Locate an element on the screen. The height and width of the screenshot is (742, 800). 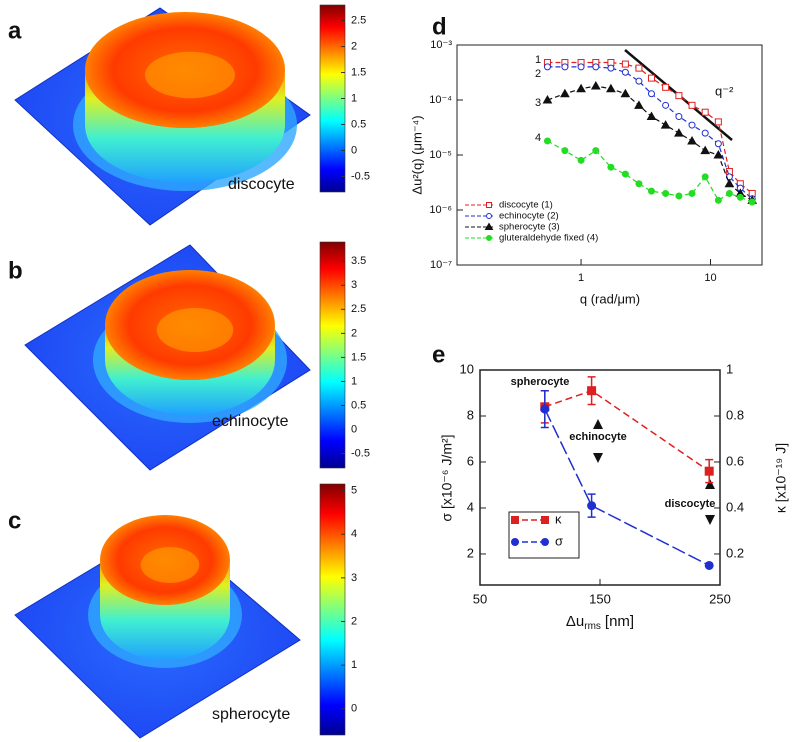
panel-letter: c is located at coordinates (14, 520).